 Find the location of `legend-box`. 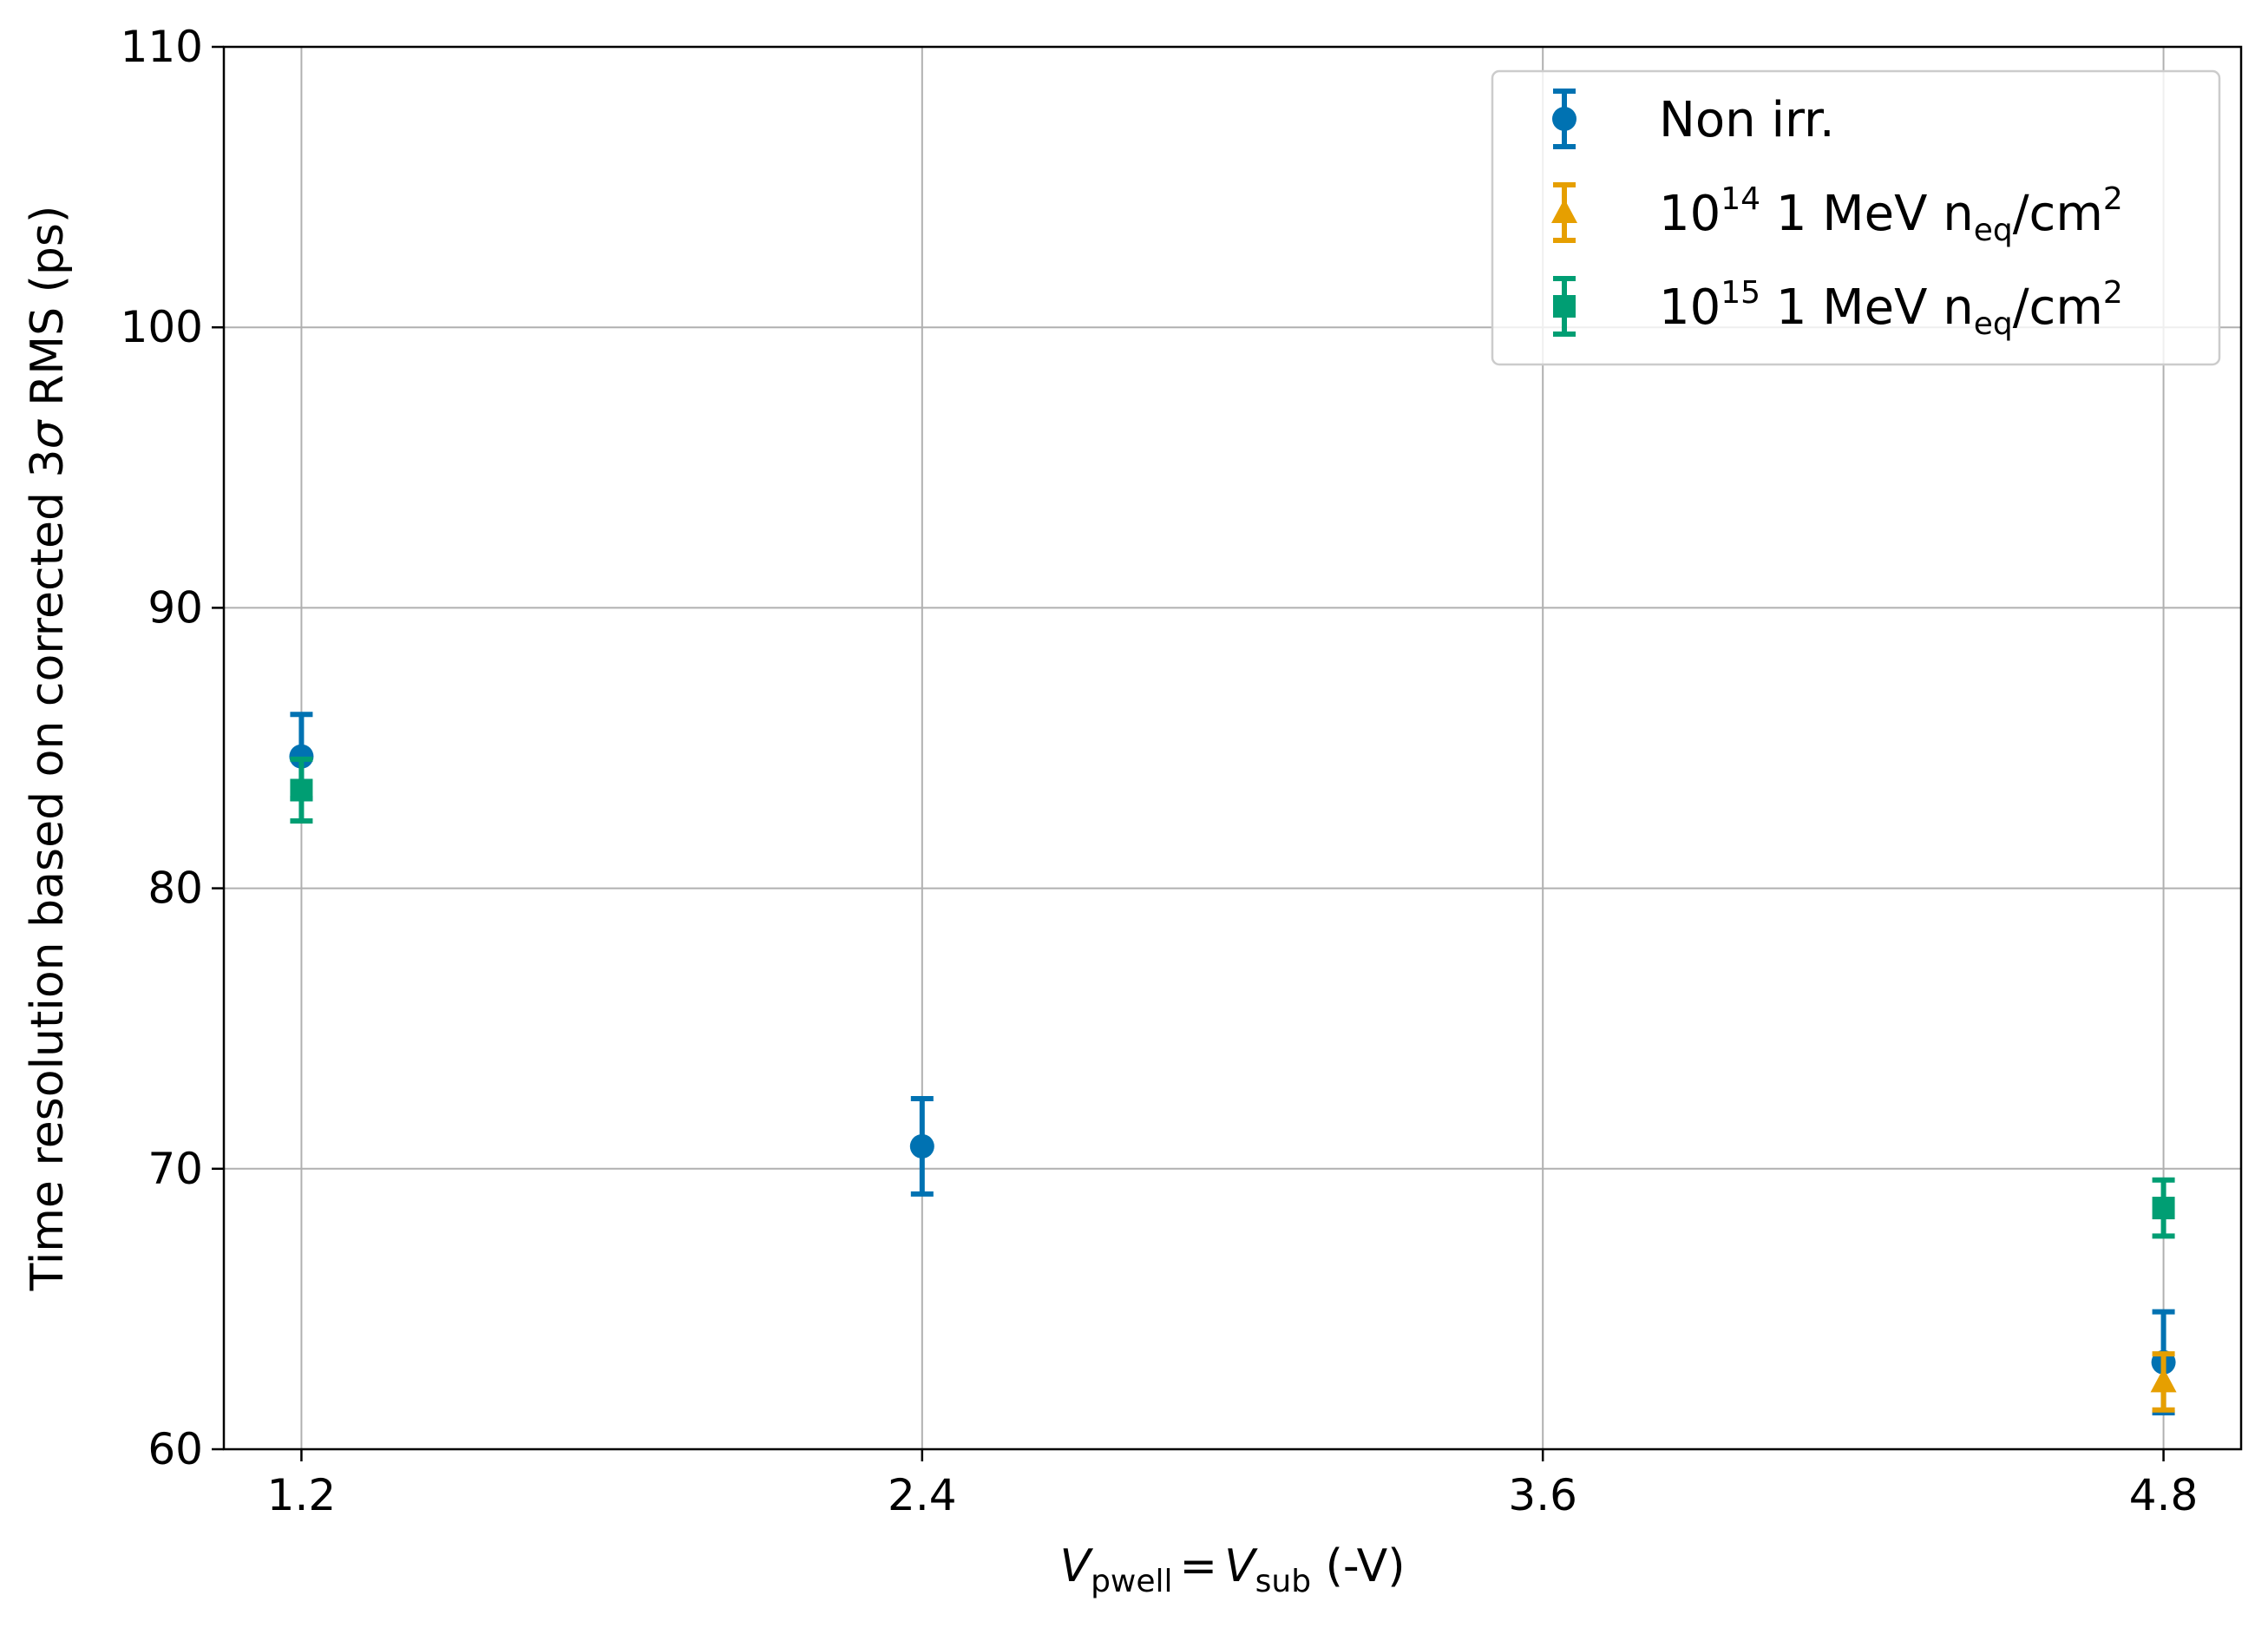

legend-box is located at coordinates (1856, 217).